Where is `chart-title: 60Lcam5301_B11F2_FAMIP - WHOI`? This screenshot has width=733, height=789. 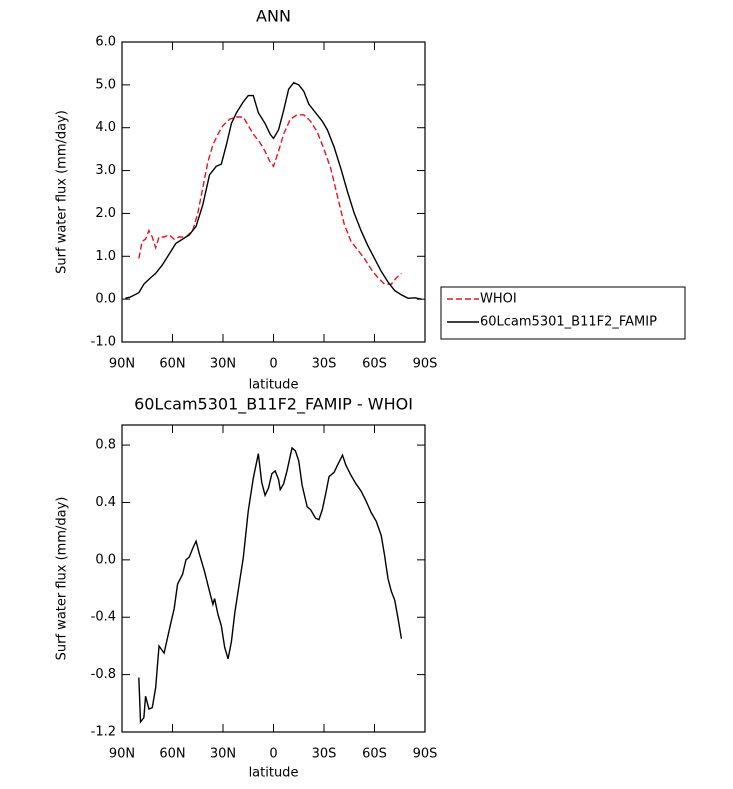 chart-title: 60Lcam5301_B11F2_FAMIP - WHOI is located at coordinates (273, 405).